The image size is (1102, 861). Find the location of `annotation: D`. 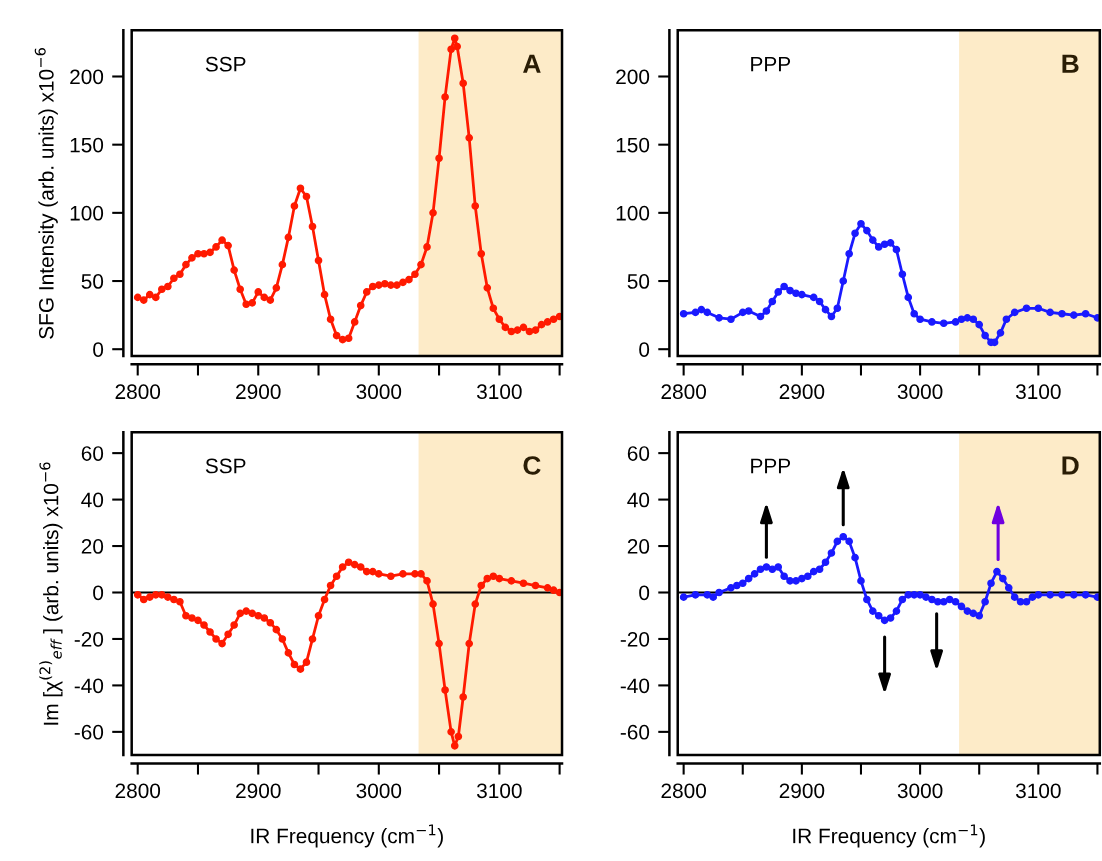

annotation: D is located at coordinates (1070, 465).